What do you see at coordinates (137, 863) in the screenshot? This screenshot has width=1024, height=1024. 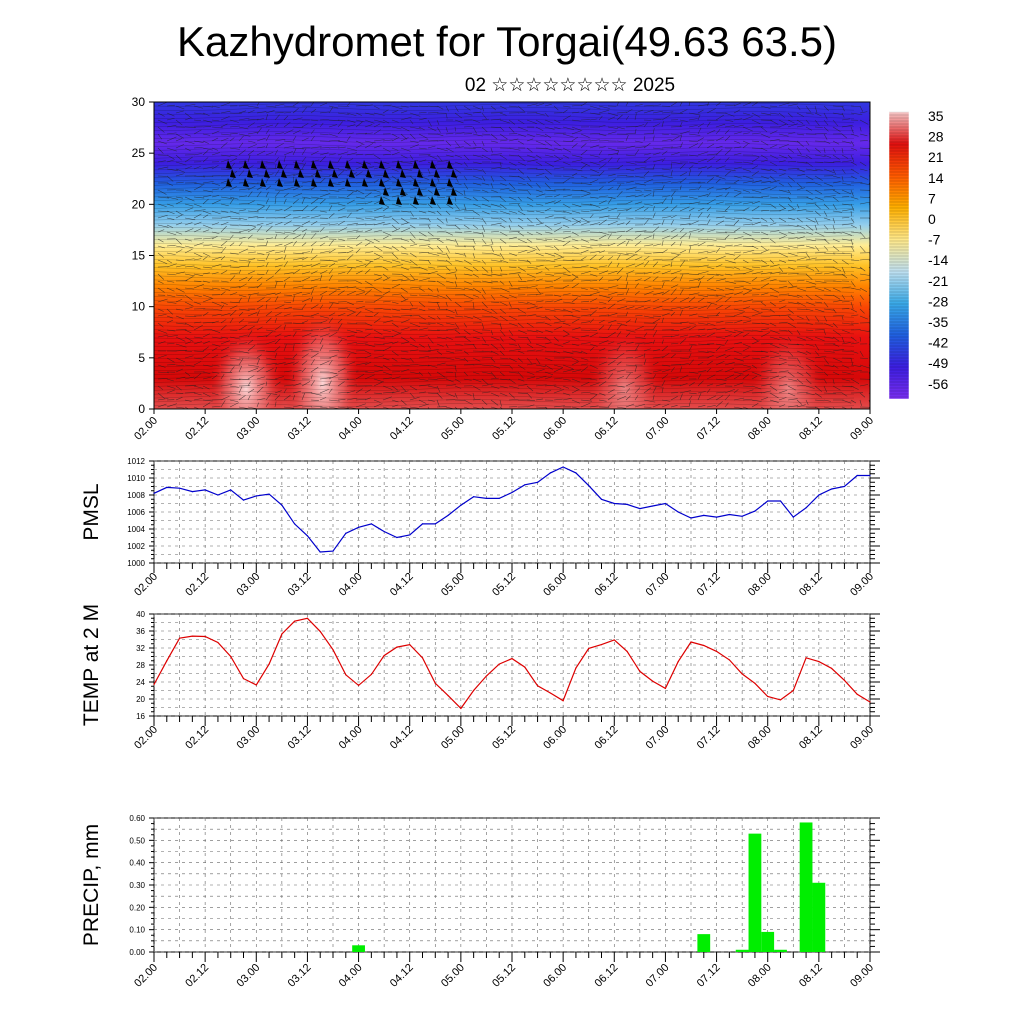 I see `precip-ytick-label: 0.40` at bounding box center [137, 863].